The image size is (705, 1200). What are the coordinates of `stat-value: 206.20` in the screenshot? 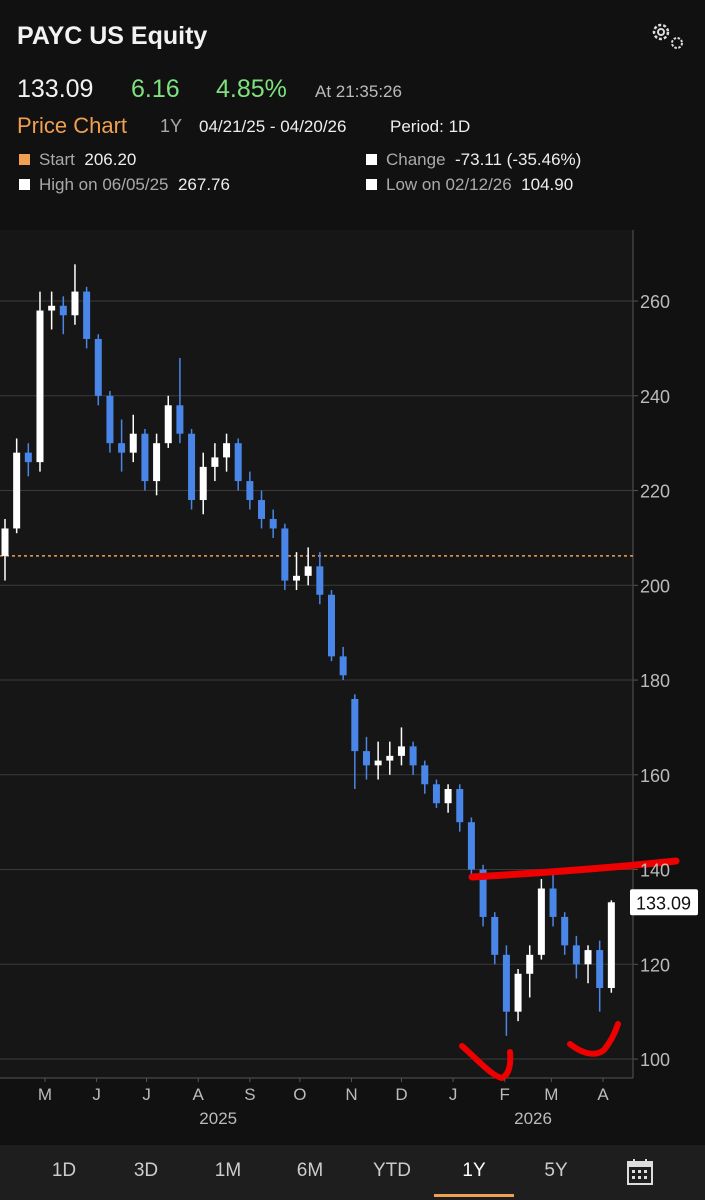 It's located at (110, 159).